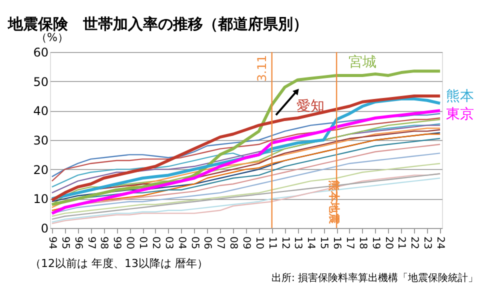 The height and width of the screenshot is (284, 481). Describe the element at coordinates (40, 169) in the screenshot. I see `y-tick-label: 20` at that location.